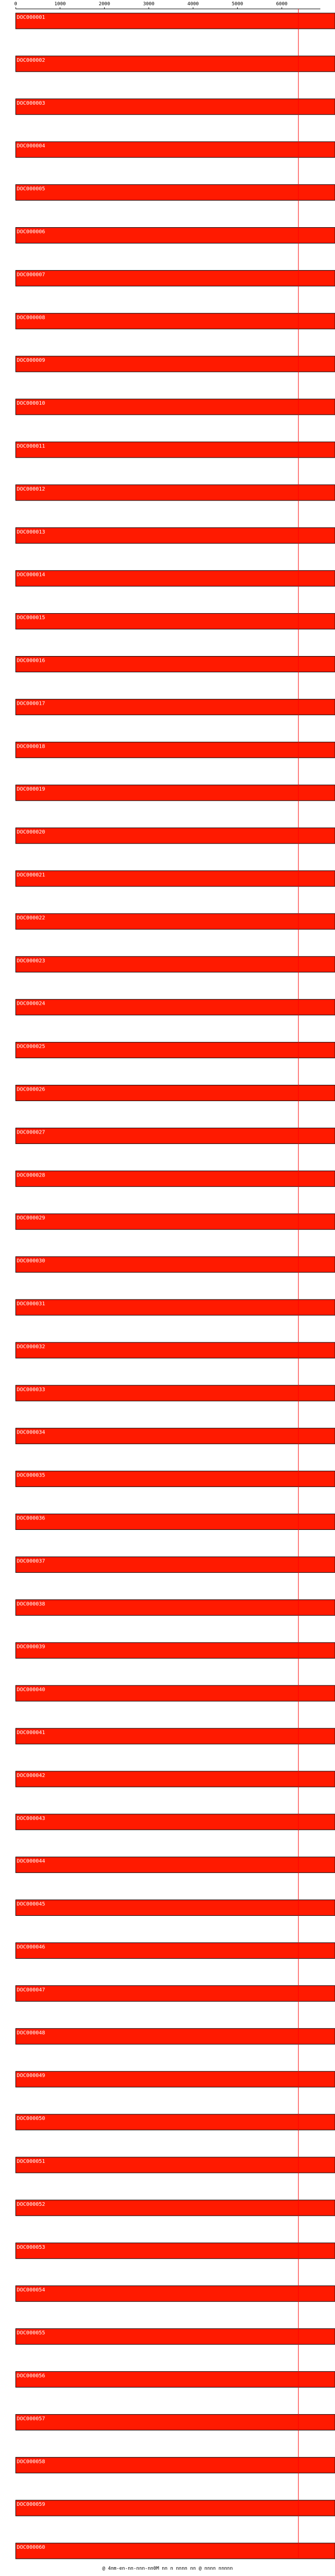  What do you see at coordinates (31, 1047) in the screenshot?
I see `bar-category-label: DOC000025` at bounding box center [31, 1047].